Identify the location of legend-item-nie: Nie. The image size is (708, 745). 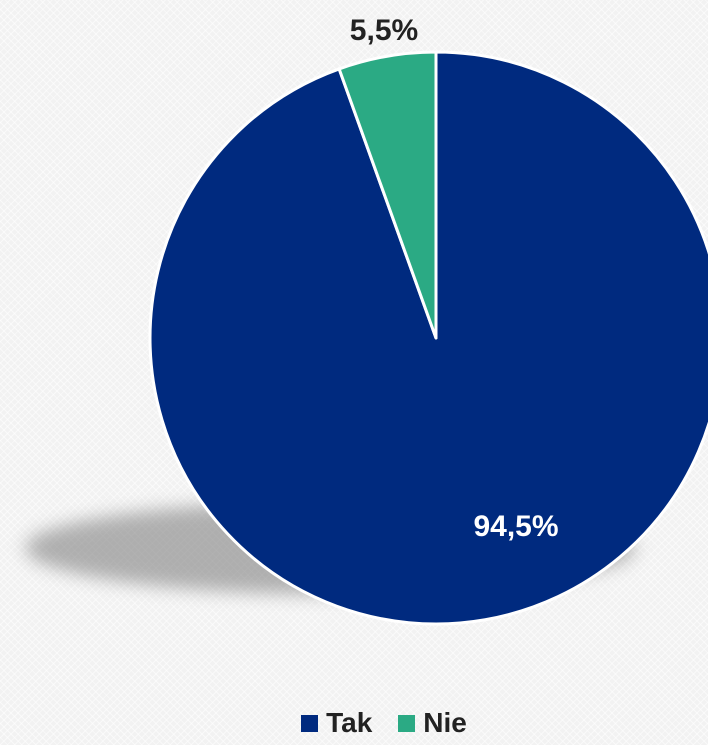
(432, 723).